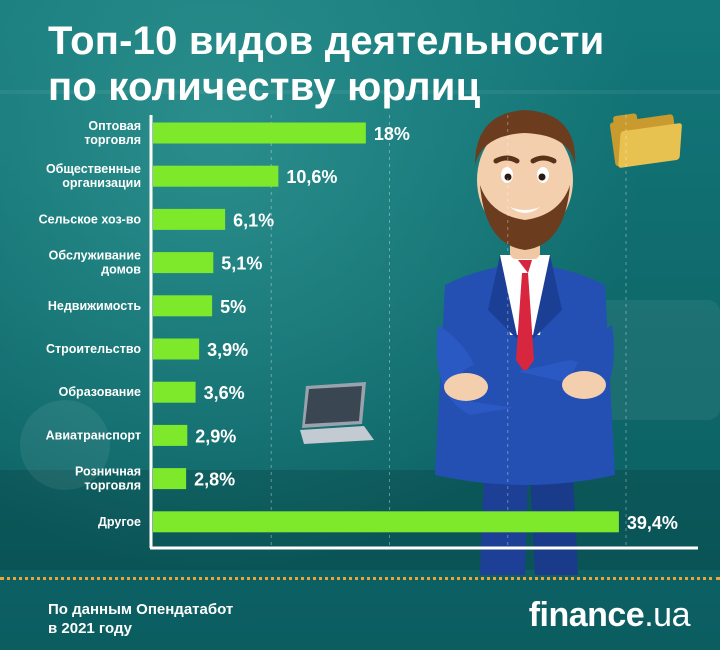  I want to click on logo-suffix: .ua, so click(667, 615).